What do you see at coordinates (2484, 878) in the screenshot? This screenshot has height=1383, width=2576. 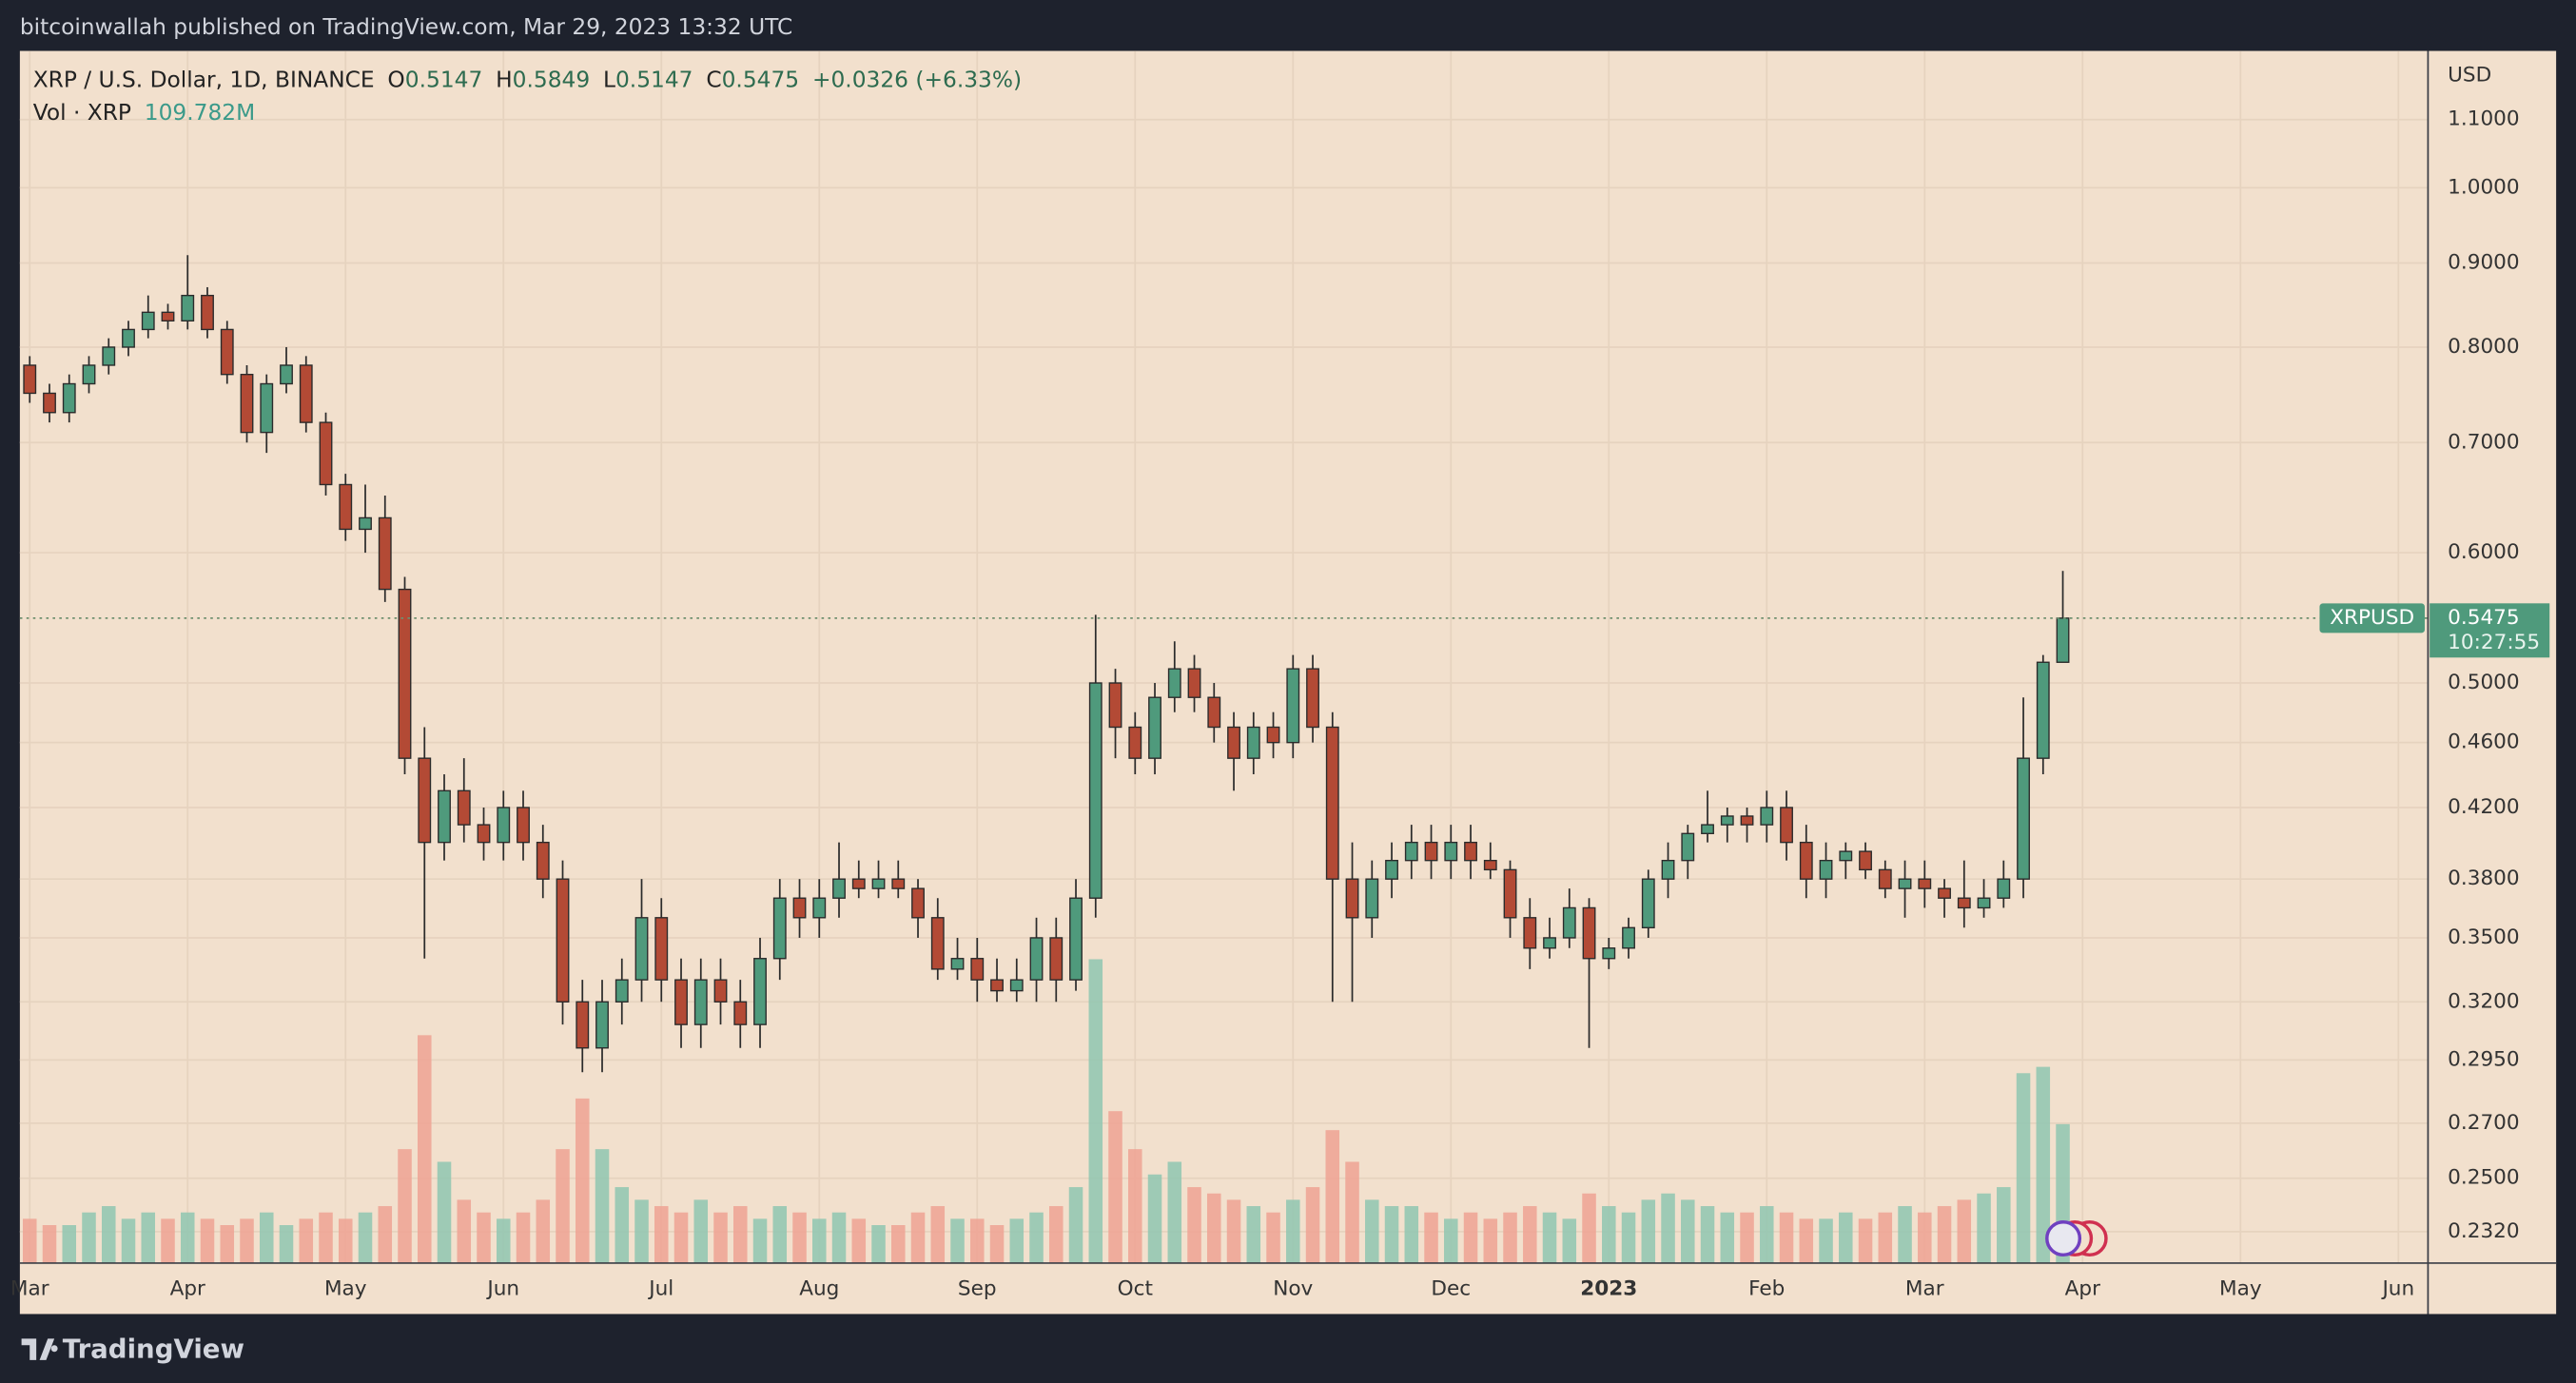 I see `y-tick-label: 0.3800` at bounding box center [2484, 878].